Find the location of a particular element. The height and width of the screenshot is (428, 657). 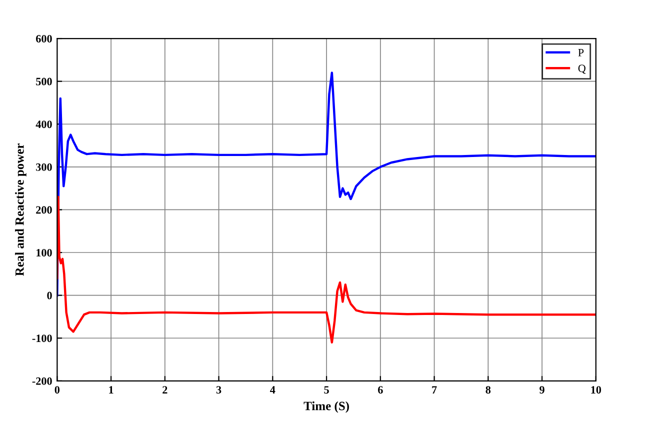

y-tick-label: 400 is located at coordinates (44, 124).